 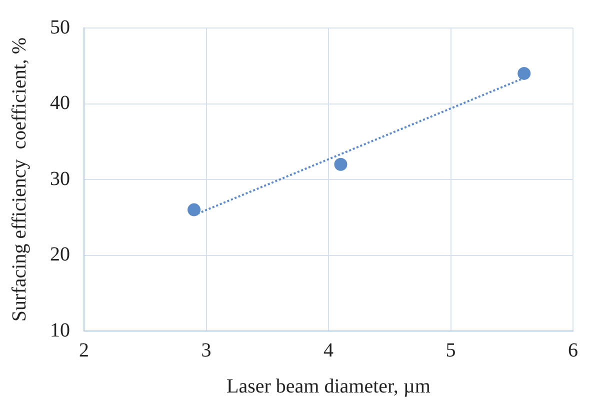 I want to click on x-tick-label: 5, so click(x=451, y=350).